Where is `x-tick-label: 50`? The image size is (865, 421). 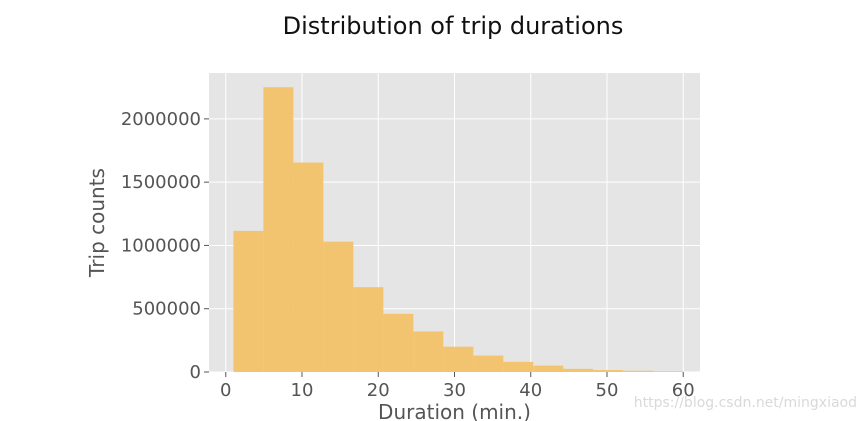
x-tick-label: 50 is located at coordinates (607, 390).